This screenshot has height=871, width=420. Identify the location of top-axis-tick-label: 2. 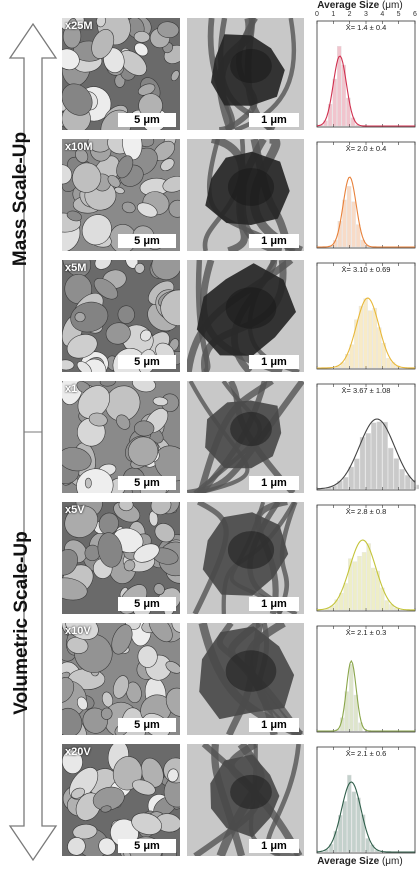
(349, 14).